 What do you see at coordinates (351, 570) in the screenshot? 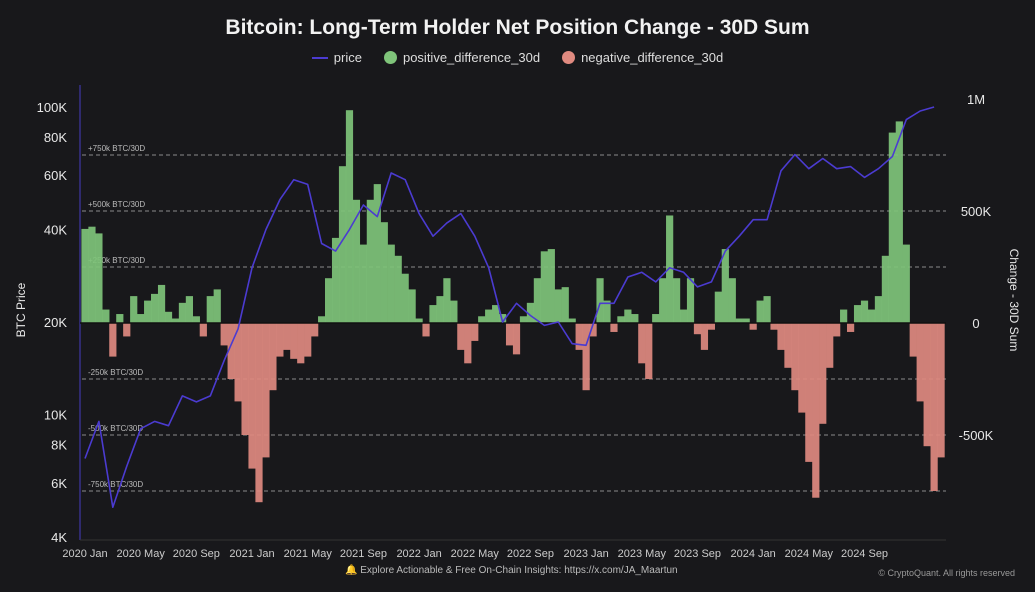
I see `bell-icon: 🔔` at bounding box center [351, 570].